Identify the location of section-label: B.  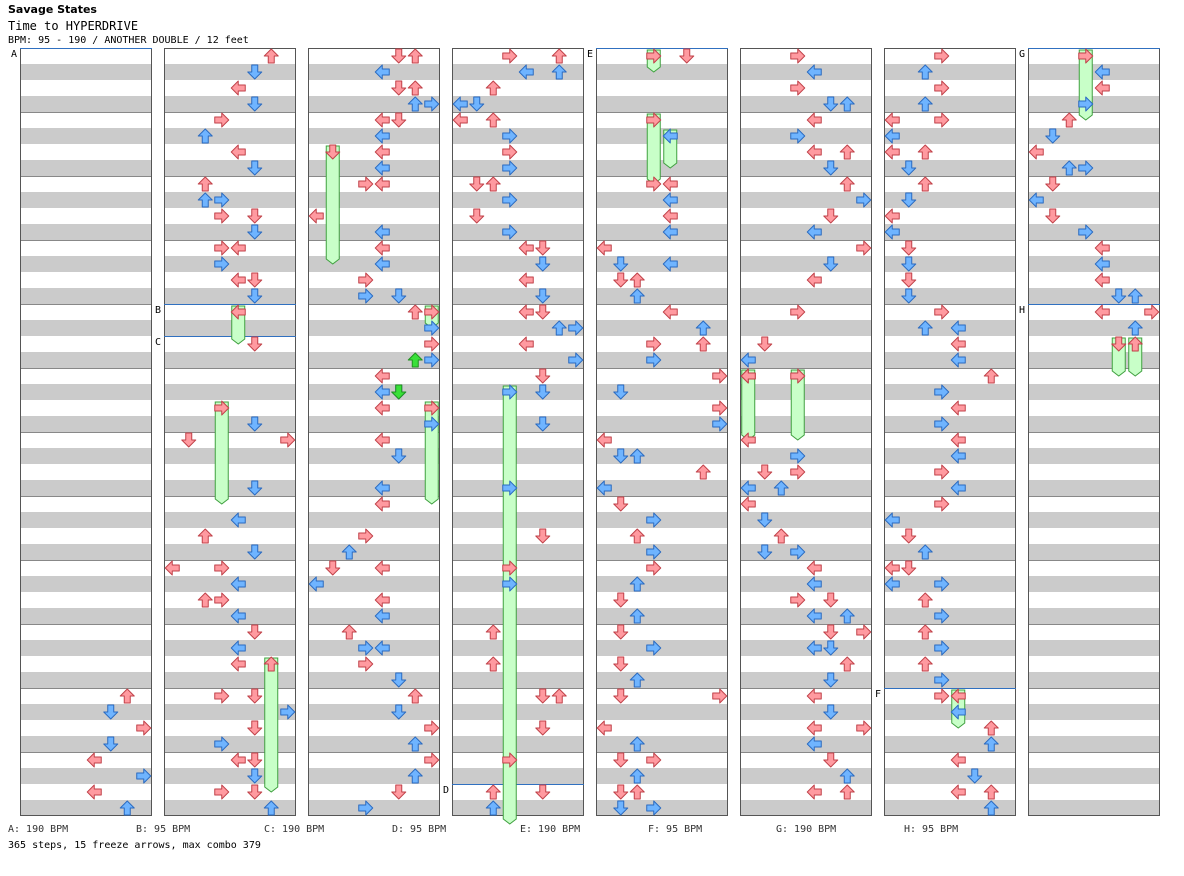
(158, 310).